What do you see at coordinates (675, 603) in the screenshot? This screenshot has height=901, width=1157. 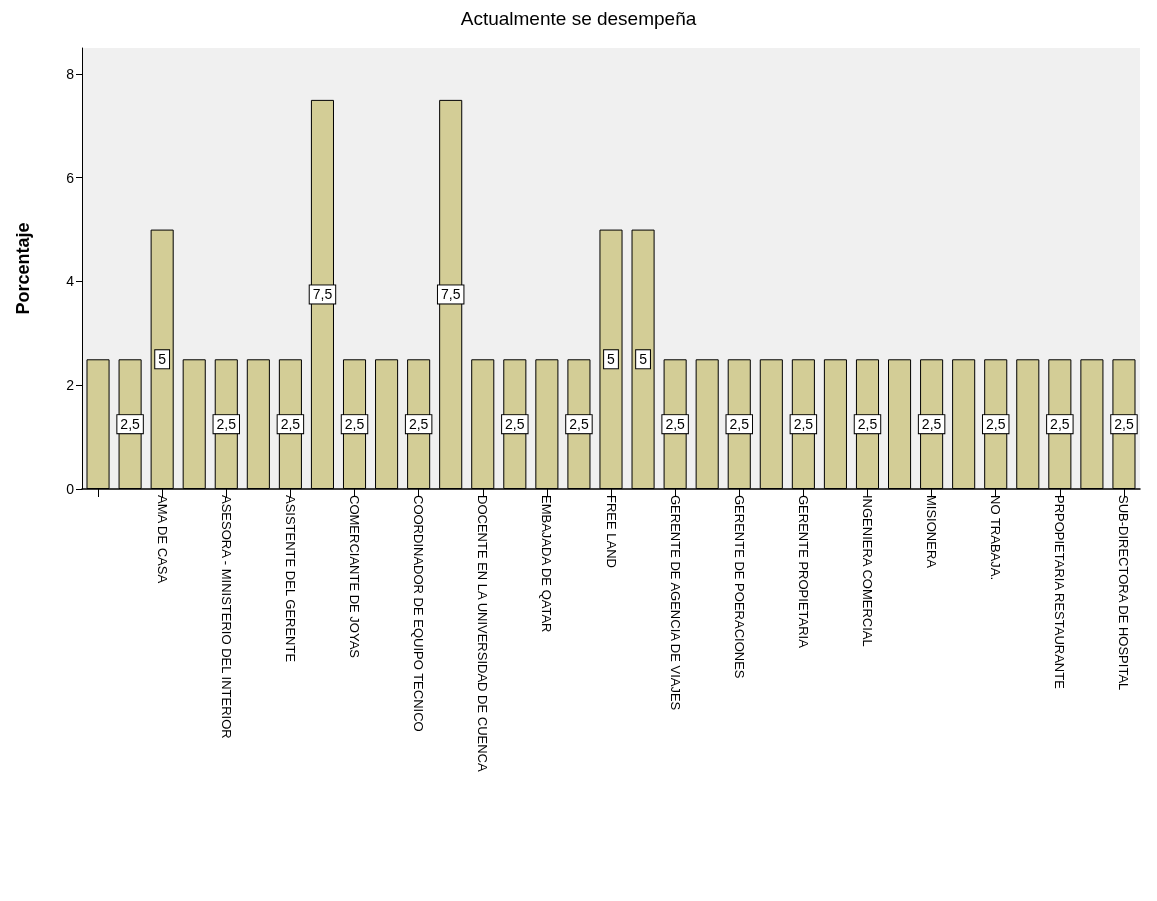 I see `x-tick-label: GERENTE DE AGENCIA DE VIAJES` at bounding box center [675, 603].